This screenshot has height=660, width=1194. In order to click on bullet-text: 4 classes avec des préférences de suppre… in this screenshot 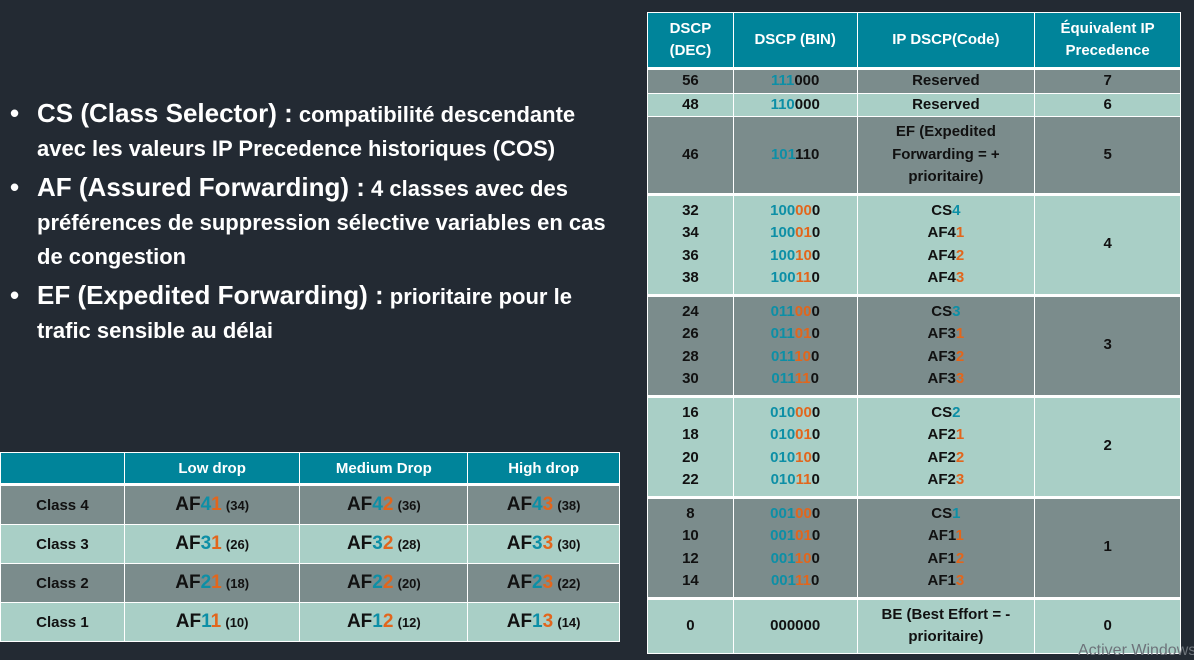, I will do `click(321, 222)`.